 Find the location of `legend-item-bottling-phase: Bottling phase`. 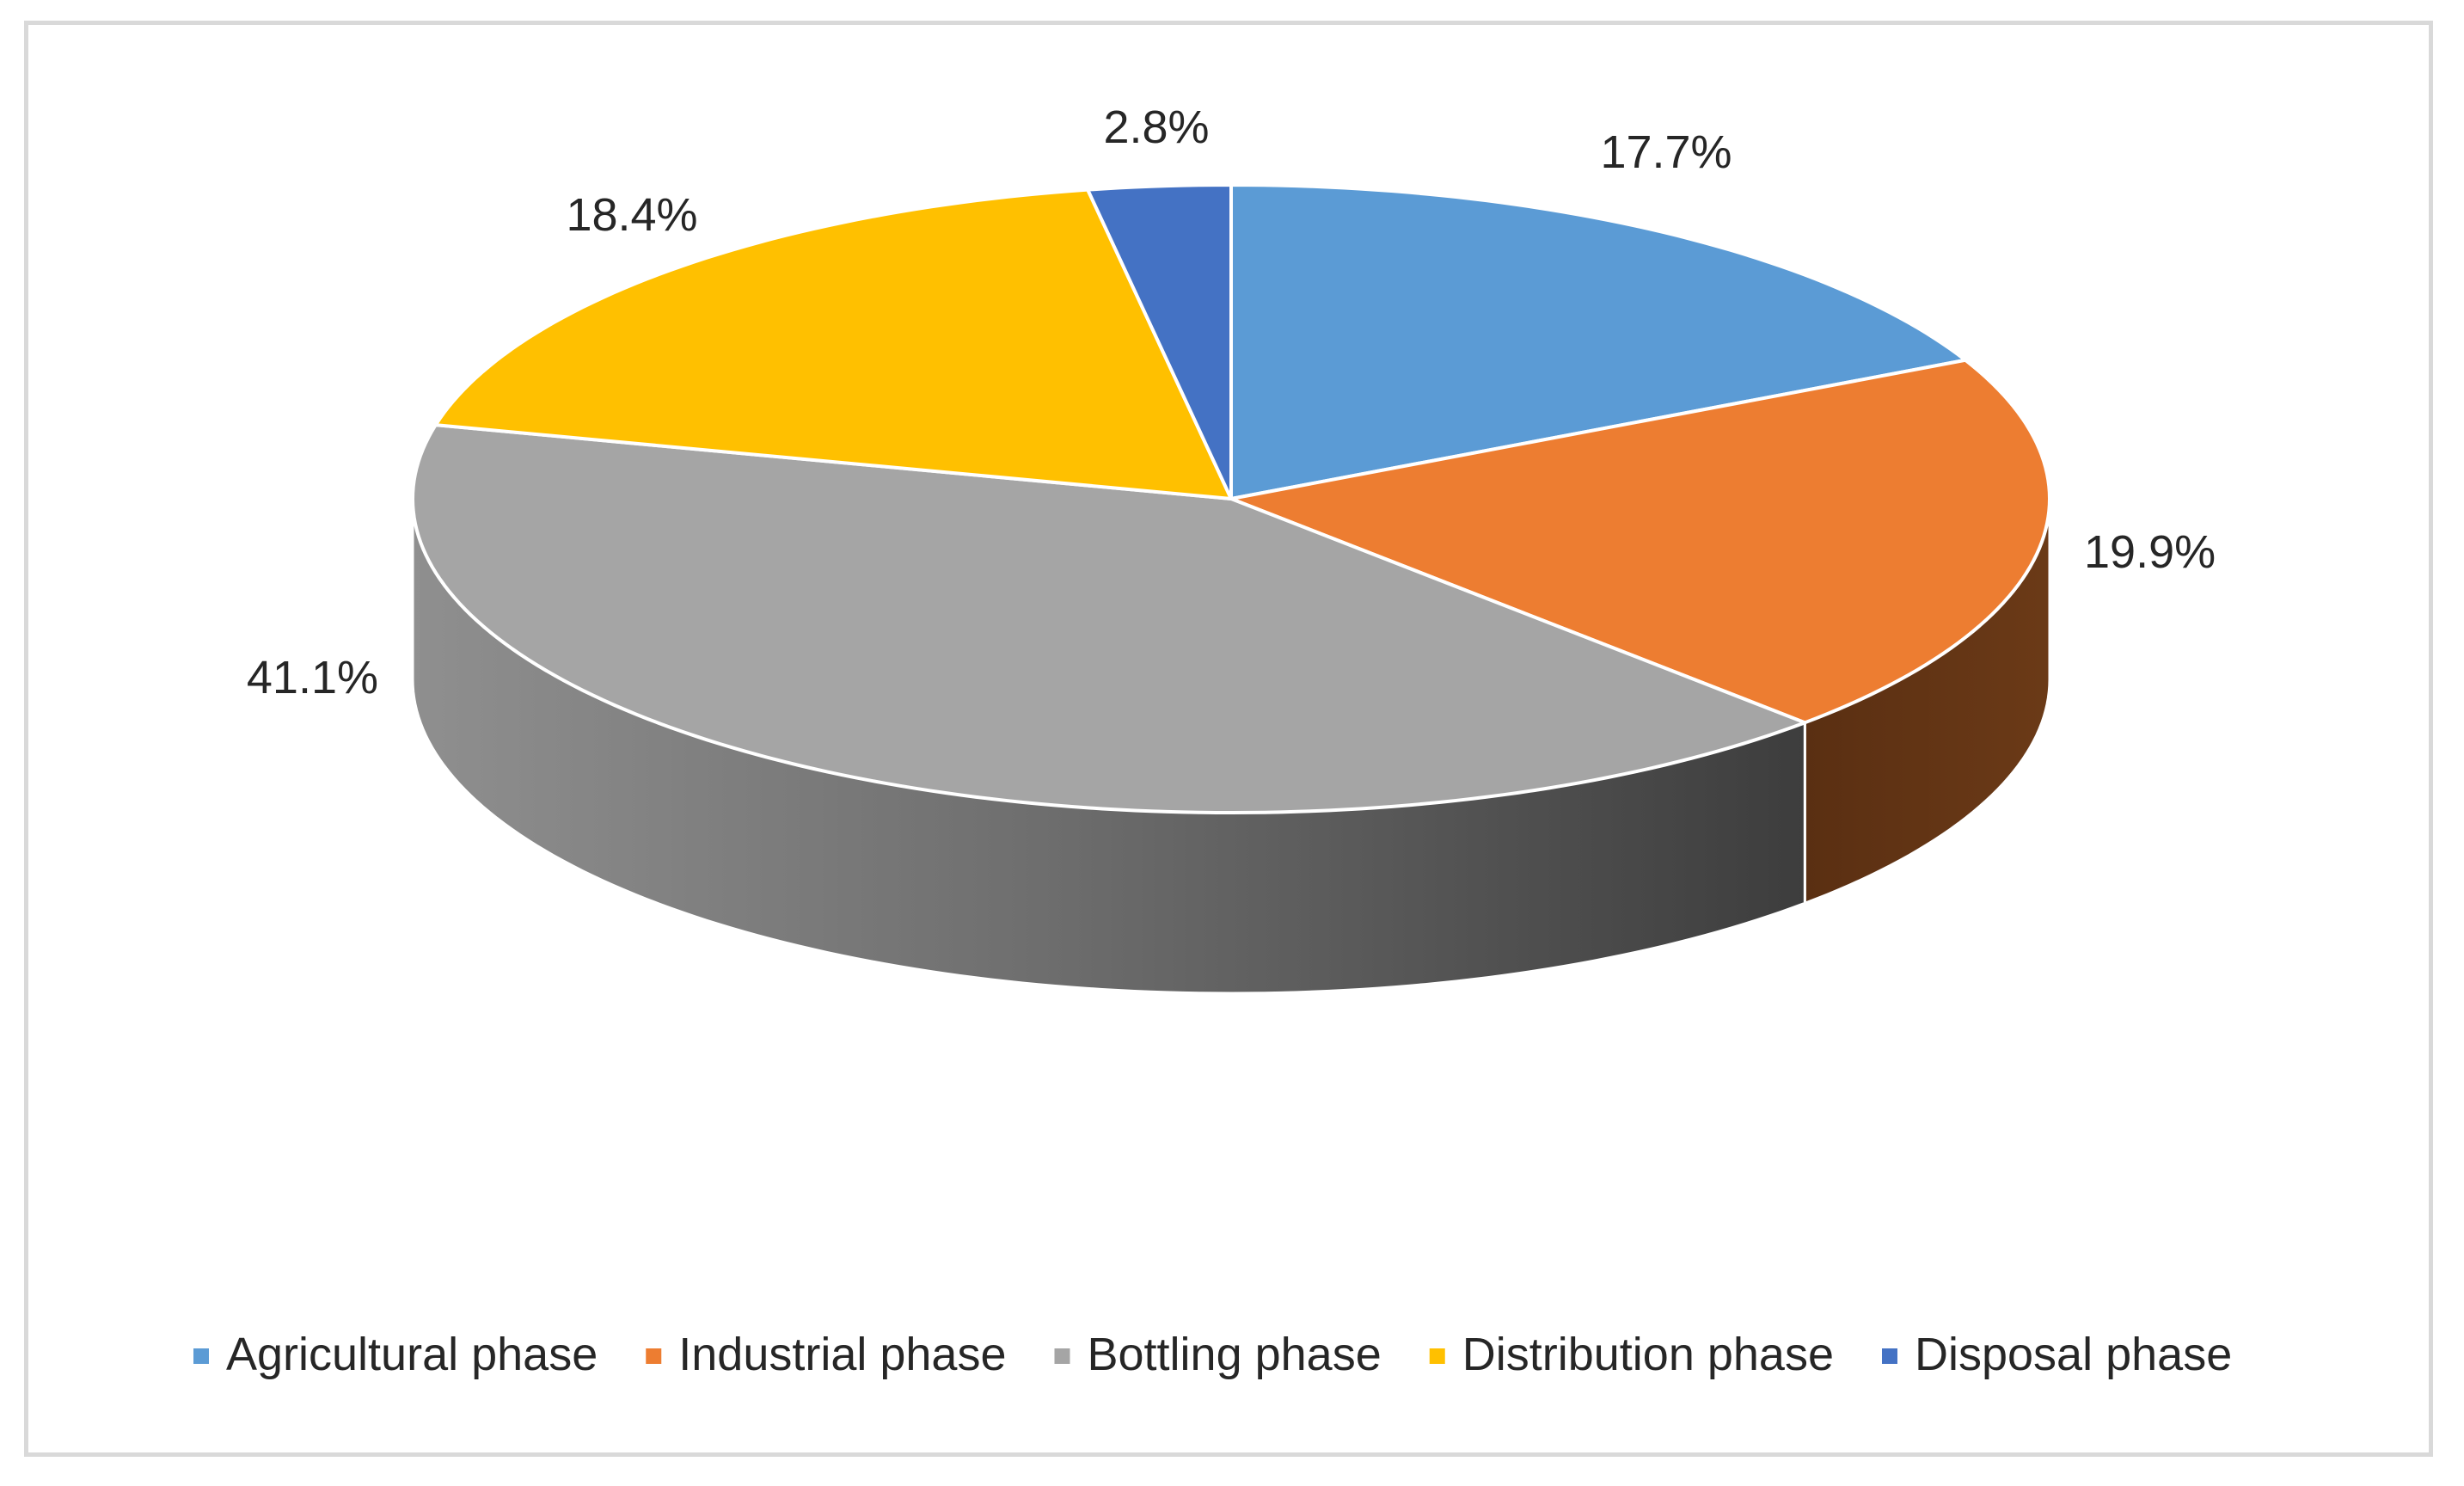

legend-item-bottling-phase: Bottling phase is located at coordinates (1218, 1354).